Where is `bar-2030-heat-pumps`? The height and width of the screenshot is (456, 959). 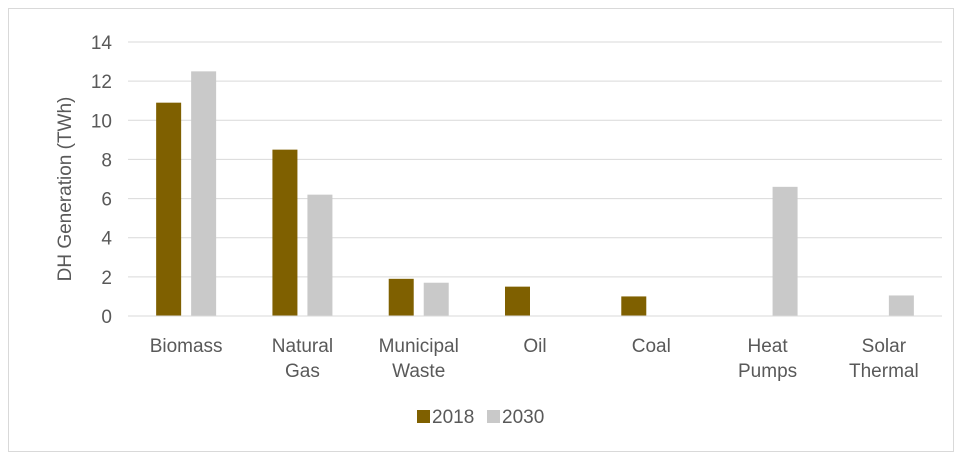 bar-2030-heat-pumps is located at coordinates (785, 251).